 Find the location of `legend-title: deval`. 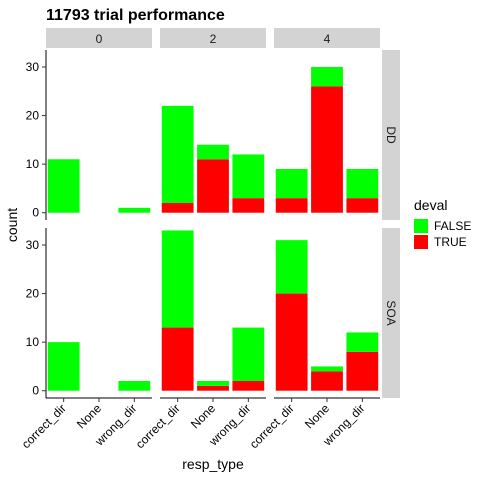

legend-title: deval is located at coordinates (430, 205).